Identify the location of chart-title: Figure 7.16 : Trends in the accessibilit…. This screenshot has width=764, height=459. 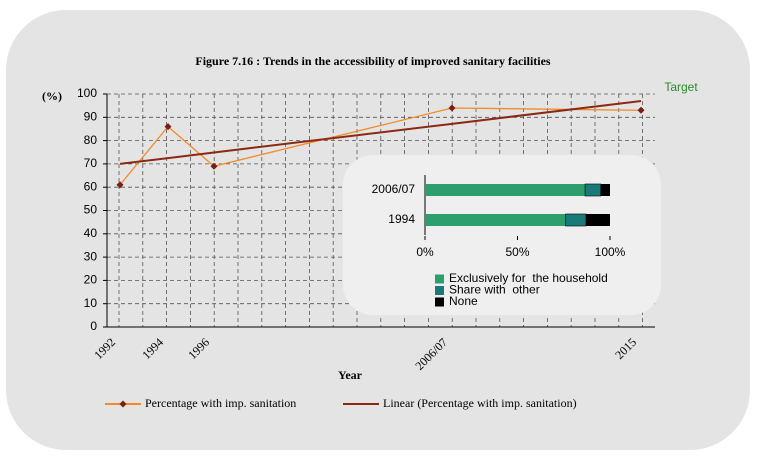
(373, 61).